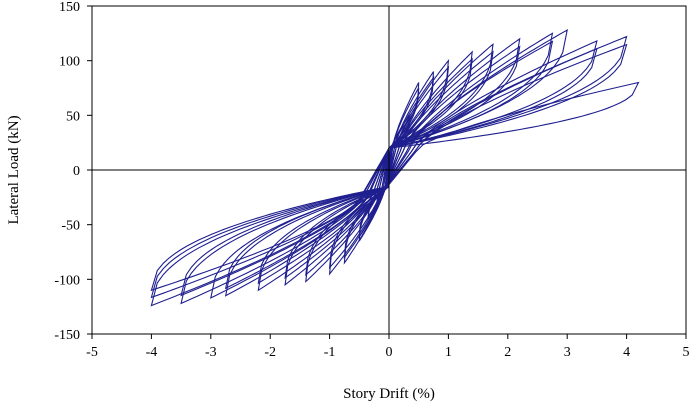  Describe the element at coordinates (73, 116) in the screenshot. I see `y-tick-label: 50` at that location.